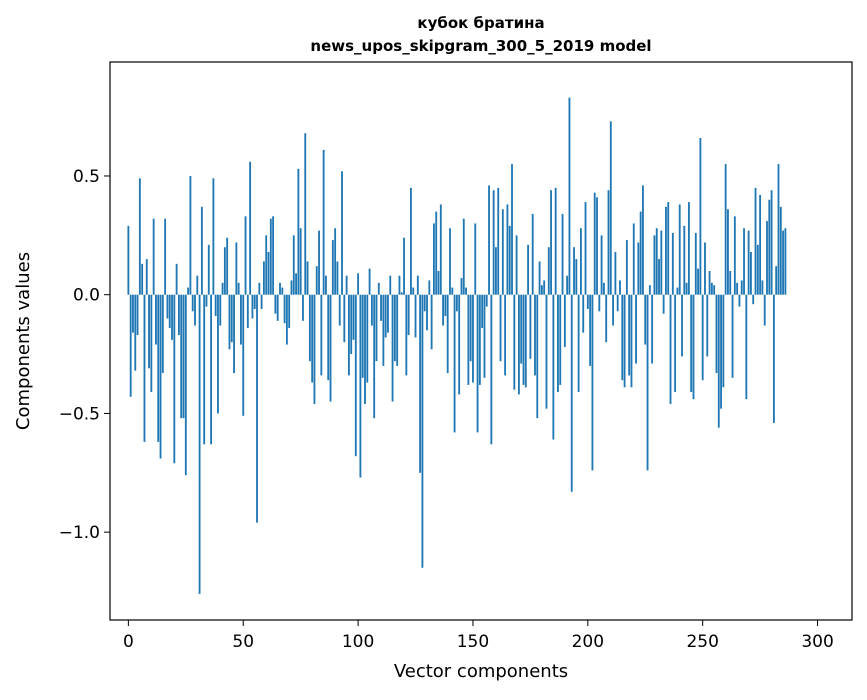 The width and height of the screenshot is (867, 700). What do you see at coordinates (23, 341) in the screenshot?
I see `y-axis-label: Components values` at bounding box center [23, 341].